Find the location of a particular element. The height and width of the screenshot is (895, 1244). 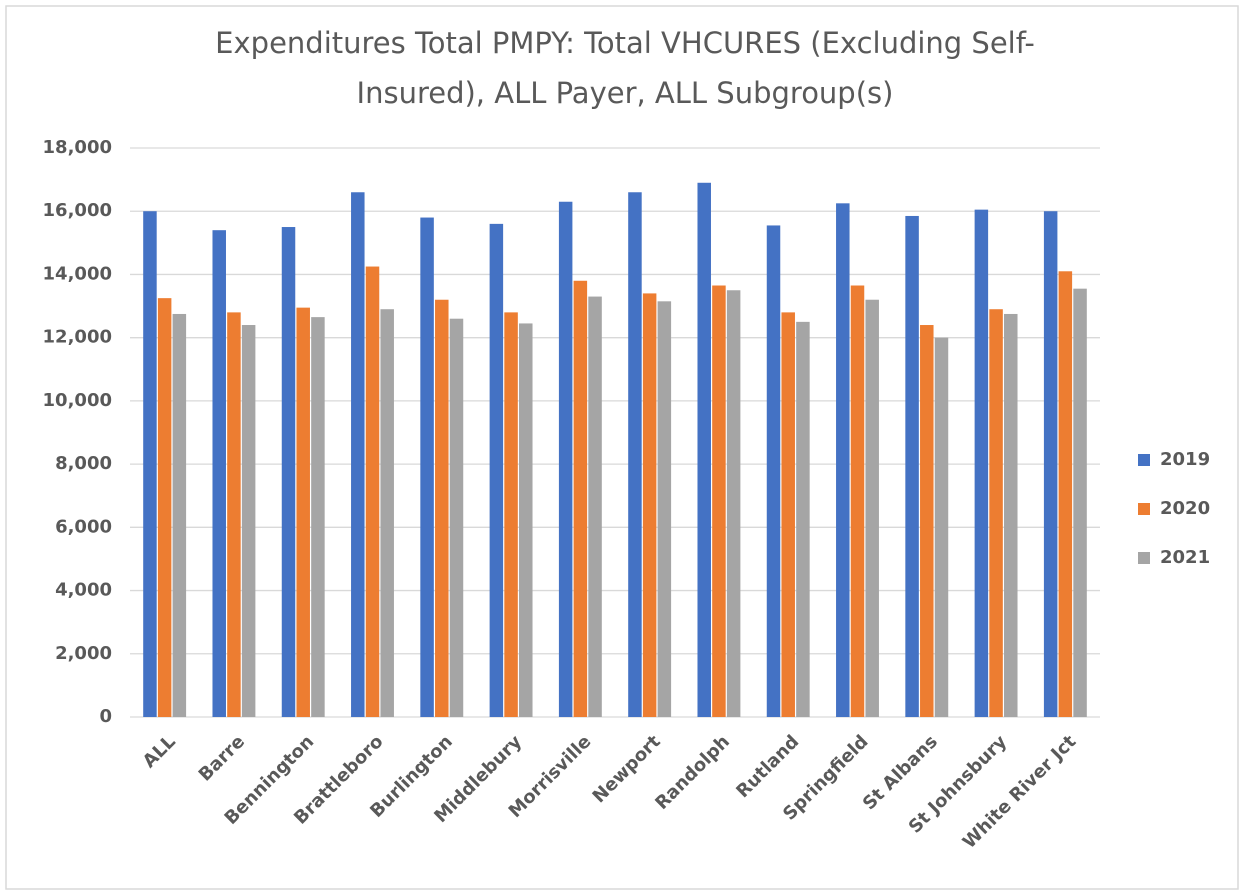

y-tick-label: 10,000 is located at coordinates (77, 400).